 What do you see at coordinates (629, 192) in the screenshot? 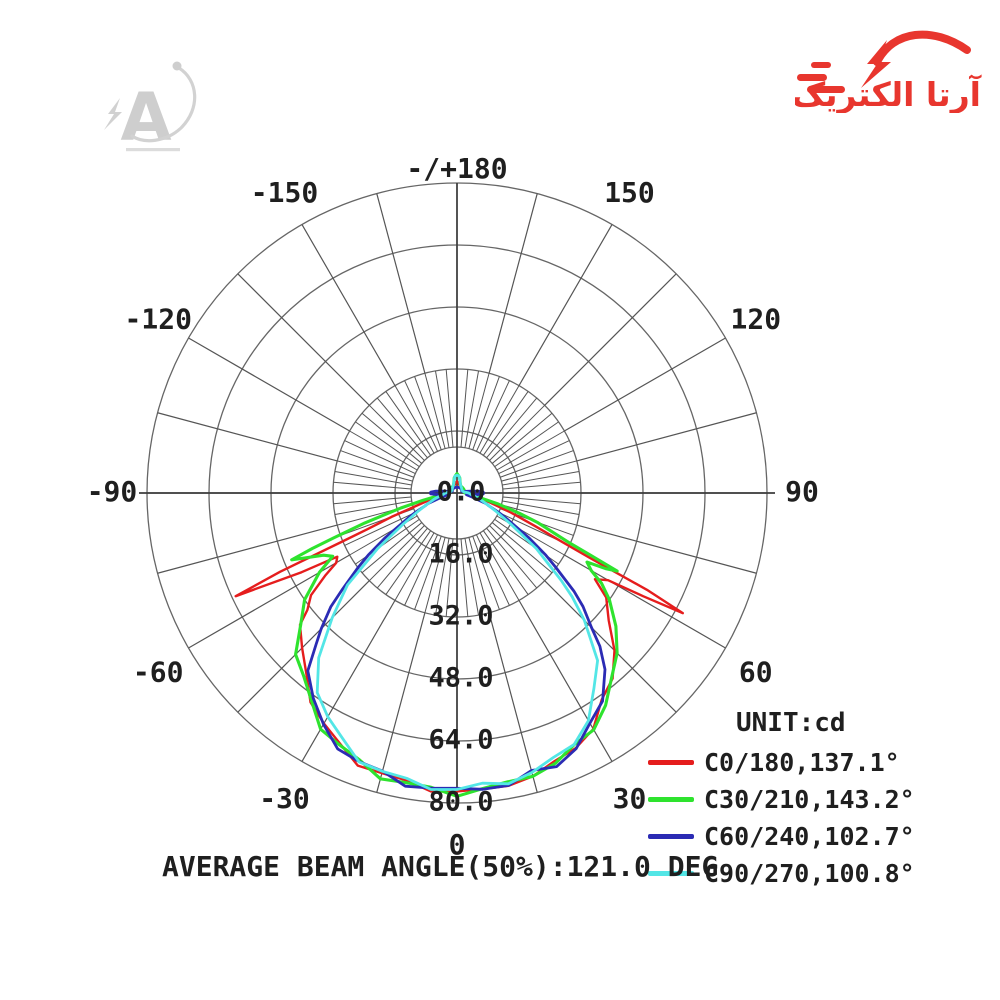
I see `svg-text: 150` at bounding box center [629, 192].